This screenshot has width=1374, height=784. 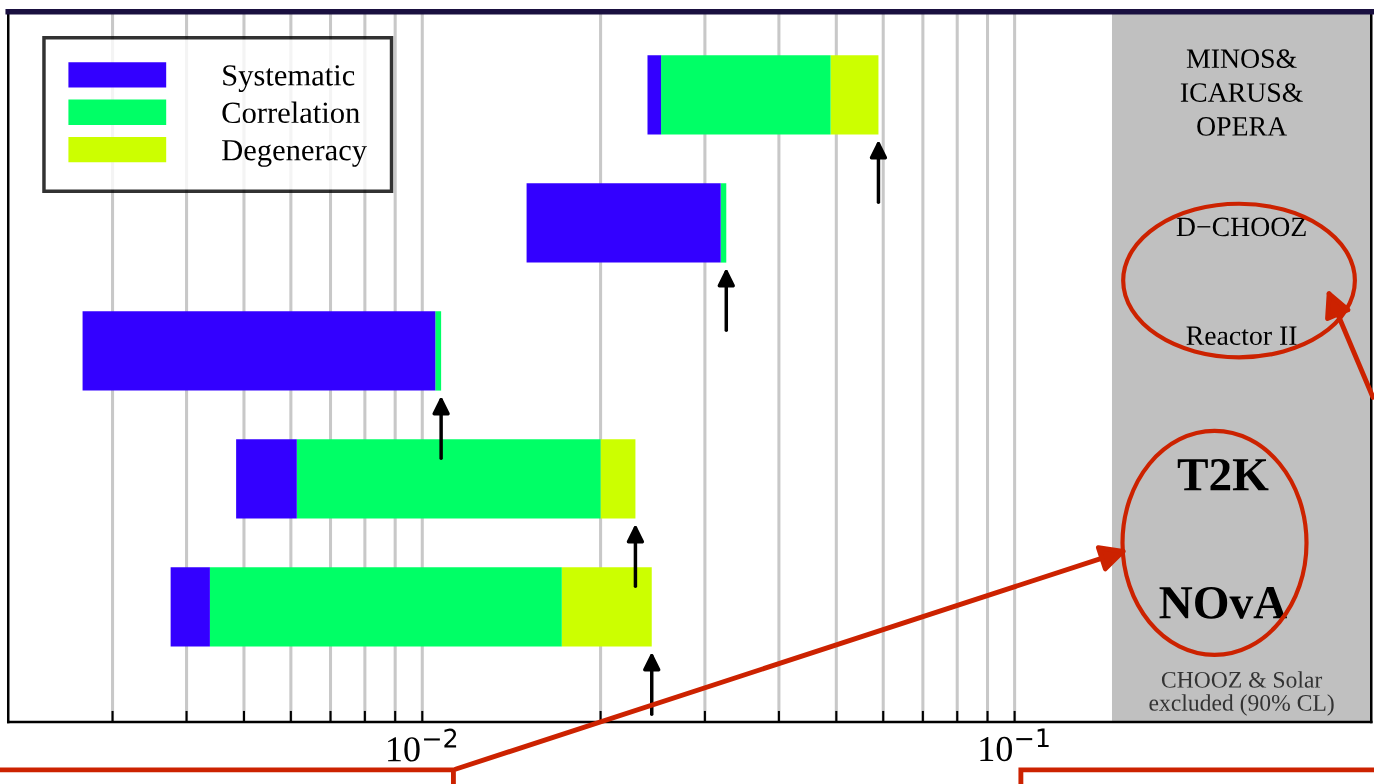 What do you see at coordinates (1223, 474) in the screenshot?
I see `y-tick-label: T2K` at bounding box center [1223, 474].